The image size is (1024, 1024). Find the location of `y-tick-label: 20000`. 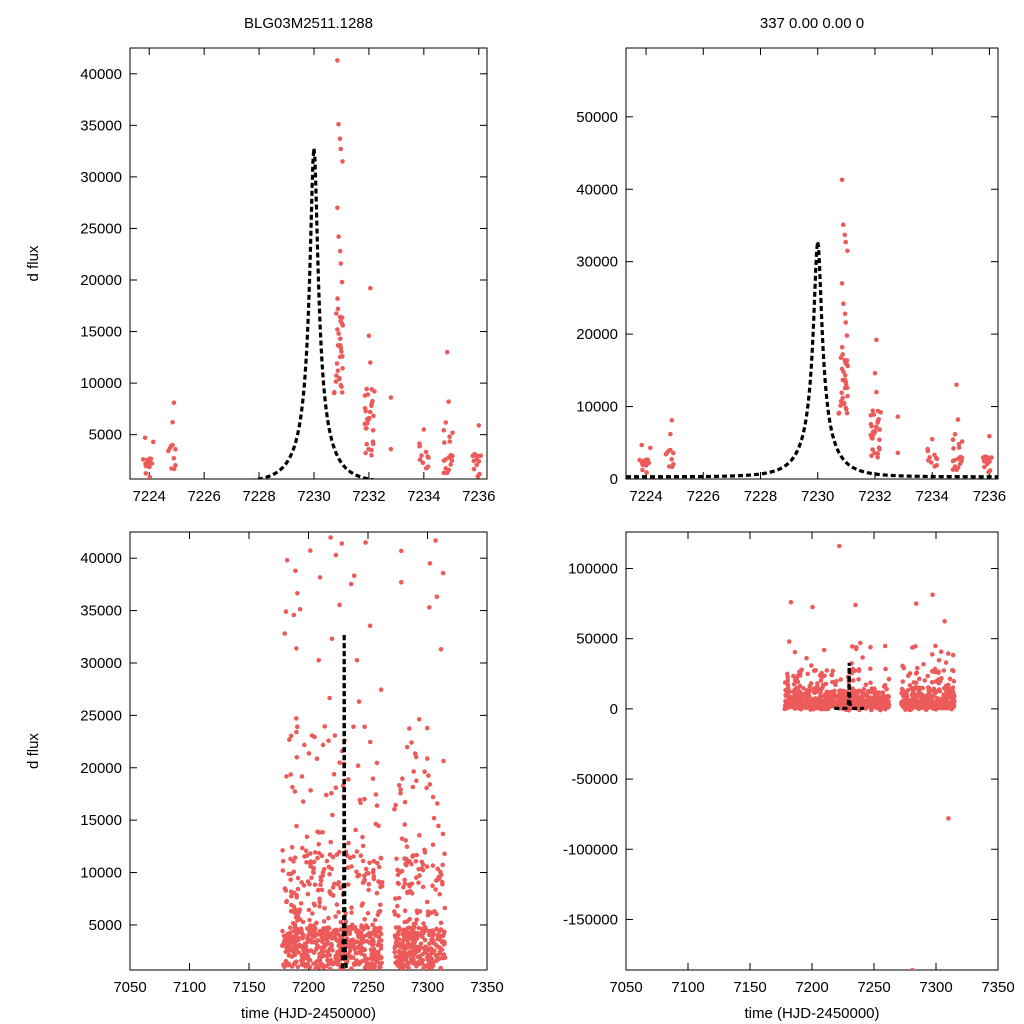

y-tick-label: 20000 is located at coordinates (101, 768).